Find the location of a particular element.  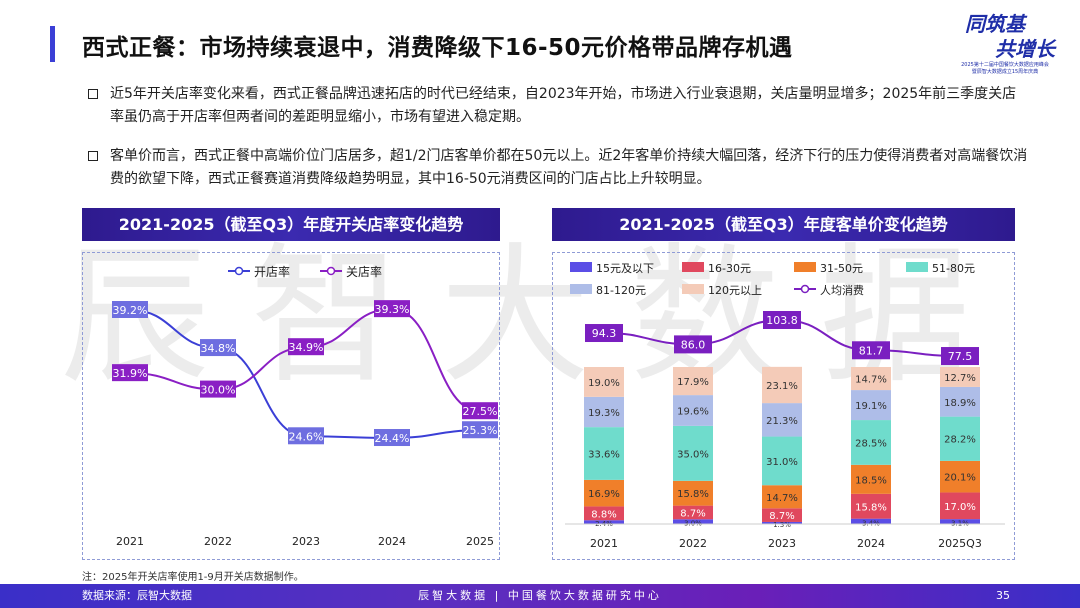

bar-segment-label: 35.0% is located at coordinates (693, 454).